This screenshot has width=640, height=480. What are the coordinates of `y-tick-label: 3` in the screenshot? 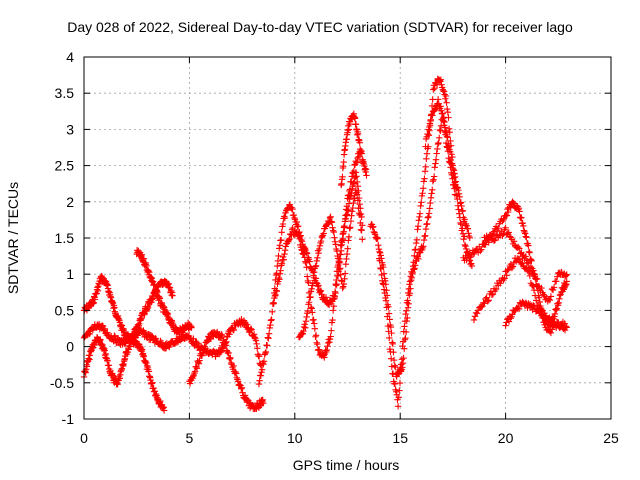 It's located at (70, 129).